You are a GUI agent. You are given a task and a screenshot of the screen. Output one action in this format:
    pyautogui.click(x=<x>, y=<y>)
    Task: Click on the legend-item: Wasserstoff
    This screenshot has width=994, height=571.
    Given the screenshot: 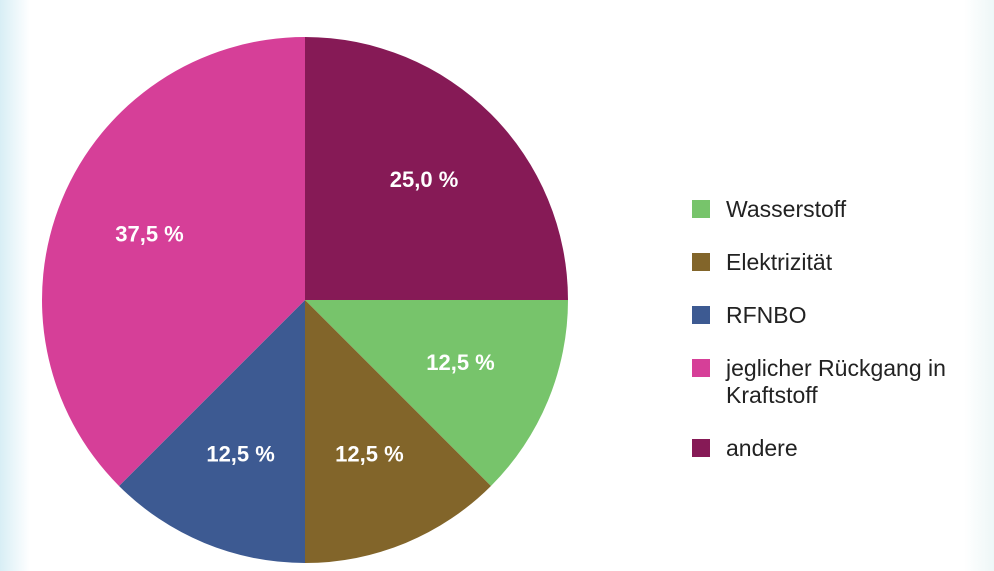 What is the action you would take?
    pyautogui.click(x=827, y=209)
    